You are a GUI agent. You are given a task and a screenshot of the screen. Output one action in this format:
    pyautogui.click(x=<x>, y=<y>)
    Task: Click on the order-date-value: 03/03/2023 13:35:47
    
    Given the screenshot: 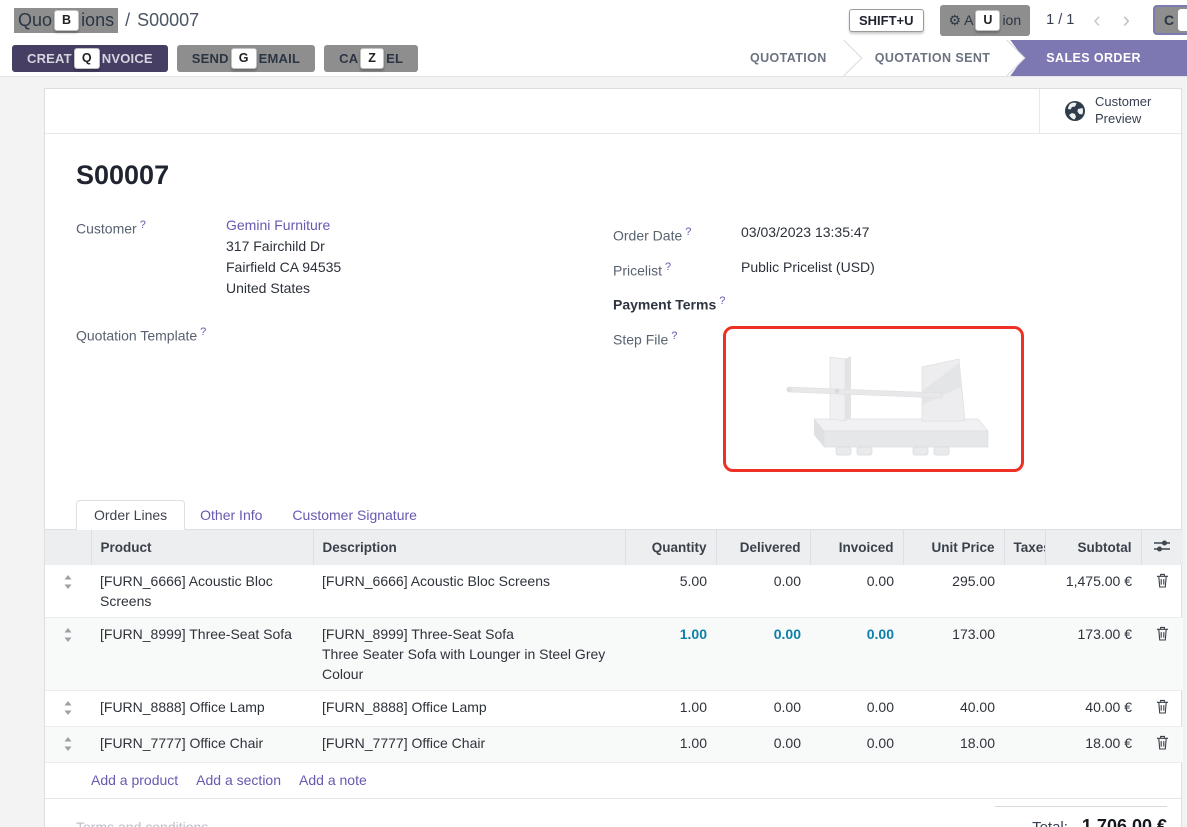 What is the action you would take?
    pyautogui.click(x=805, y=232)
    